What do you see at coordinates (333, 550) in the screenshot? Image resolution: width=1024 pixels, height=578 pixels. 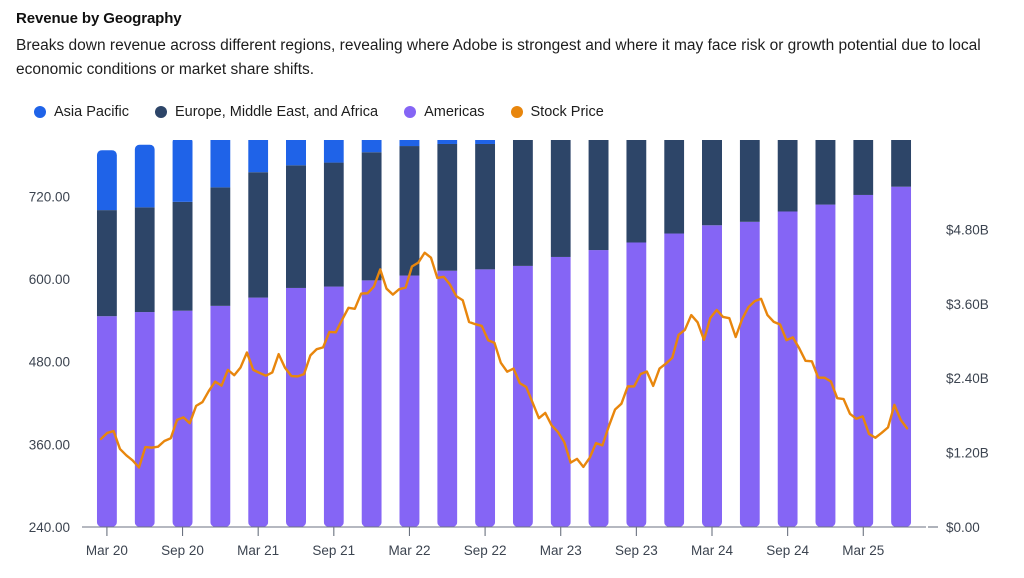 I see `x-axis-tick-label: Sep 21` at bounding box center [333, 550].